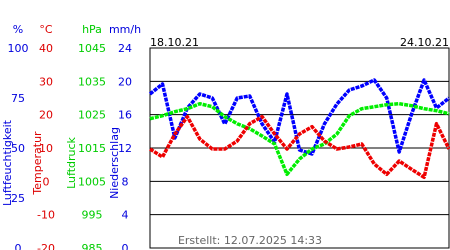  Describe the element at coordinates (18, 98) in the screenshot. I see `y-tick-label: 75` at that location.